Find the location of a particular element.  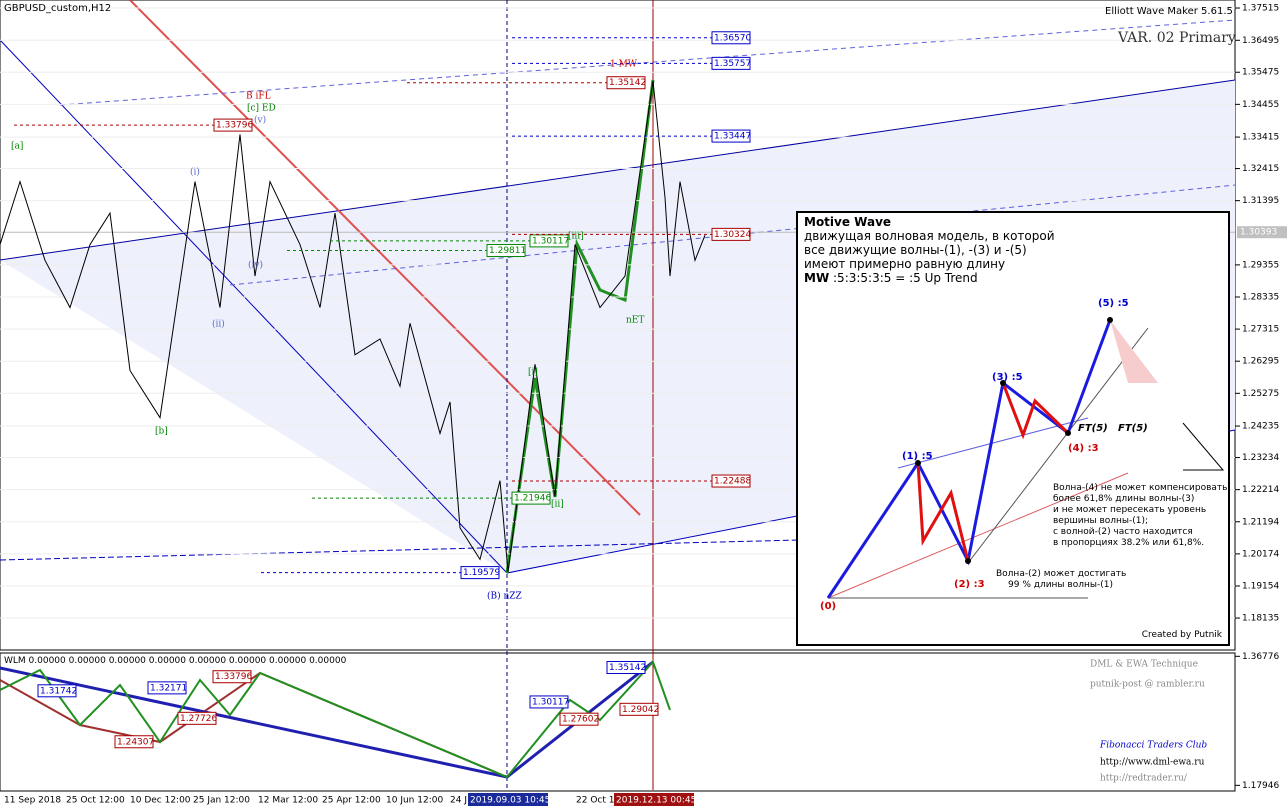

channel-line is located at coordinates (647, 62).